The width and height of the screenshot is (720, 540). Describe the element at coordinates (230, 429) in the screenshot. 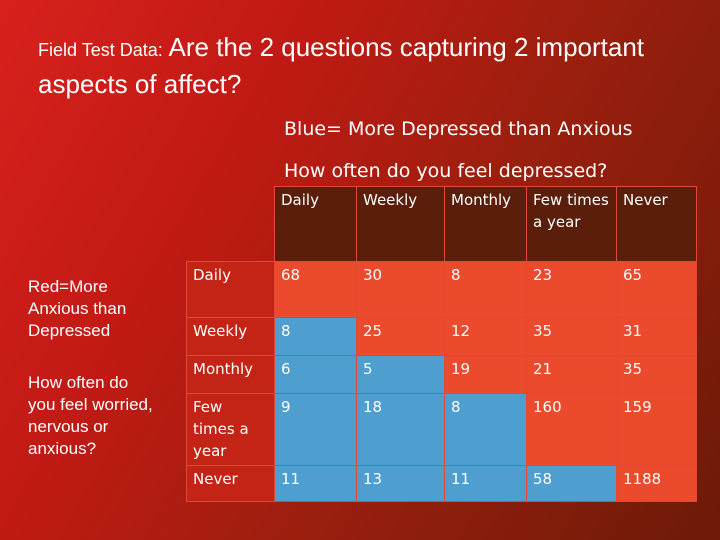

I see `row-header: Few times a year` at that location.